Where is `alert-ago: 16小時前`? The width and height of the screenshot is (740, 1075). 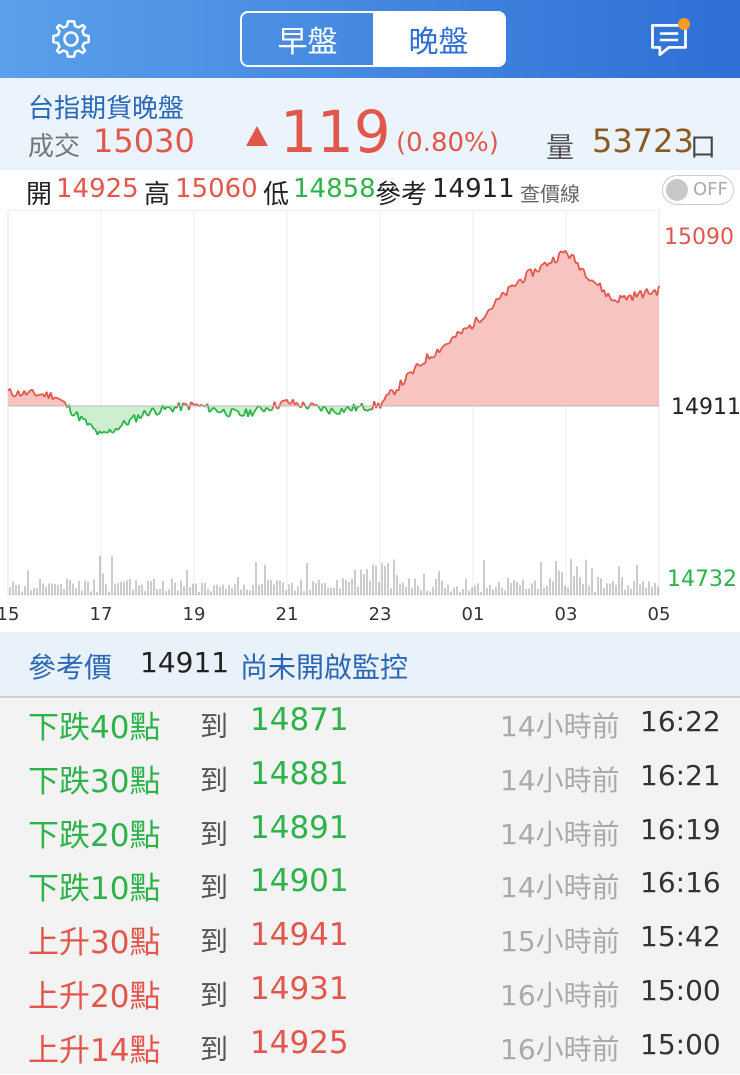
alert-ago: 16小時前 is located at coordinates (560, 1048).